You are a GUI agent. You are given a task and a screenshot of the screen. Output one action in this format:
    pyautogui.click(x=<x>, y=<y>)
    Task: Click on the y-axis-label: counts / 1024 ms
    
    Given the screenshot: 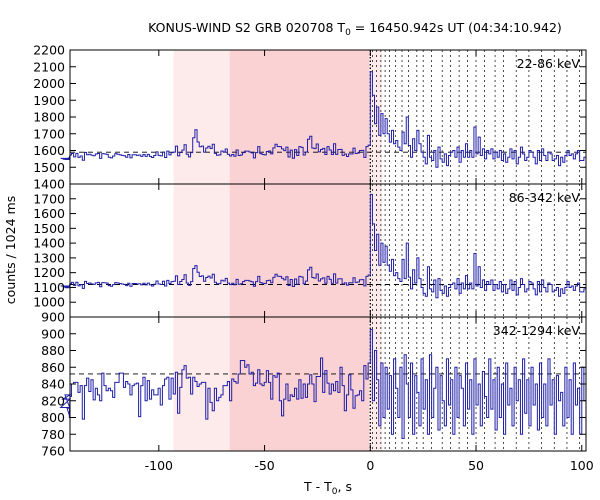 What is the action you would take?
    pyautogui.click(x=10, y=250)
    